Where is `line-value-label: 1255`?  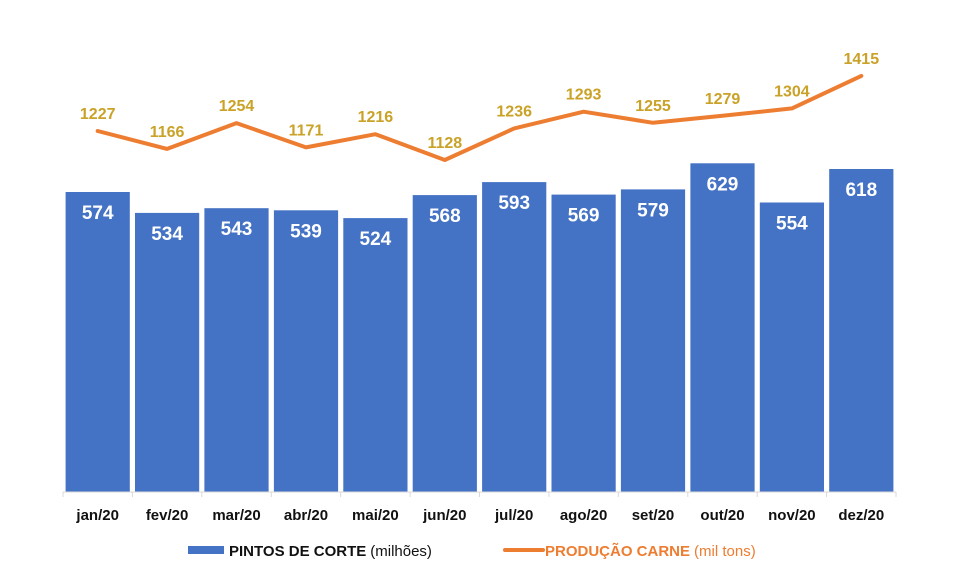
line-value-label: 1255 is located at coordinates (653, 106).